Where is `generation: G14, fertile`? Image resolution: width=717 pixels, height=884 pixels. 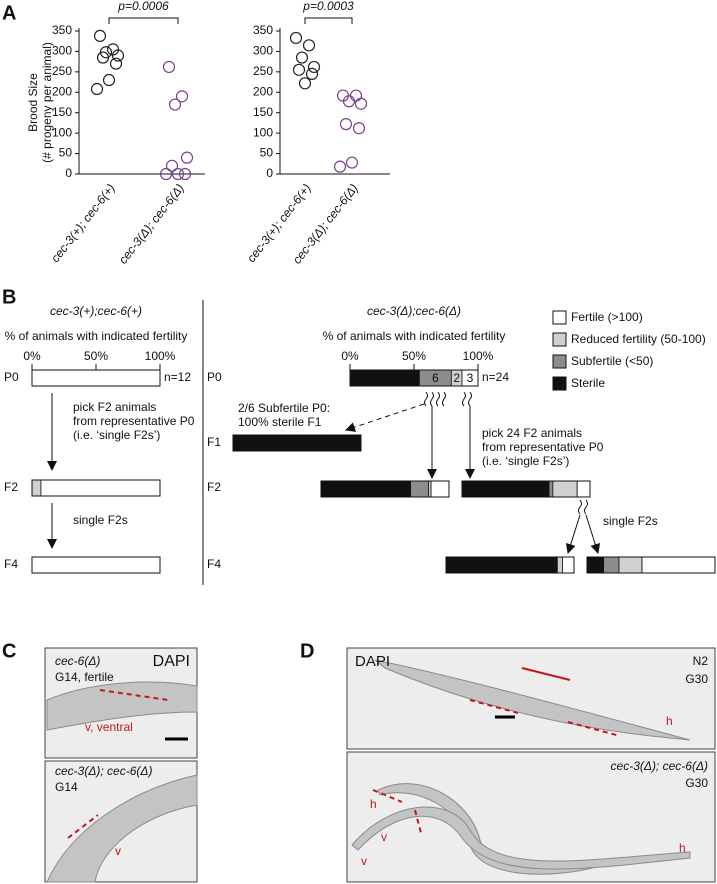
generation: G14, fertile is located at coordinates (84, 677).